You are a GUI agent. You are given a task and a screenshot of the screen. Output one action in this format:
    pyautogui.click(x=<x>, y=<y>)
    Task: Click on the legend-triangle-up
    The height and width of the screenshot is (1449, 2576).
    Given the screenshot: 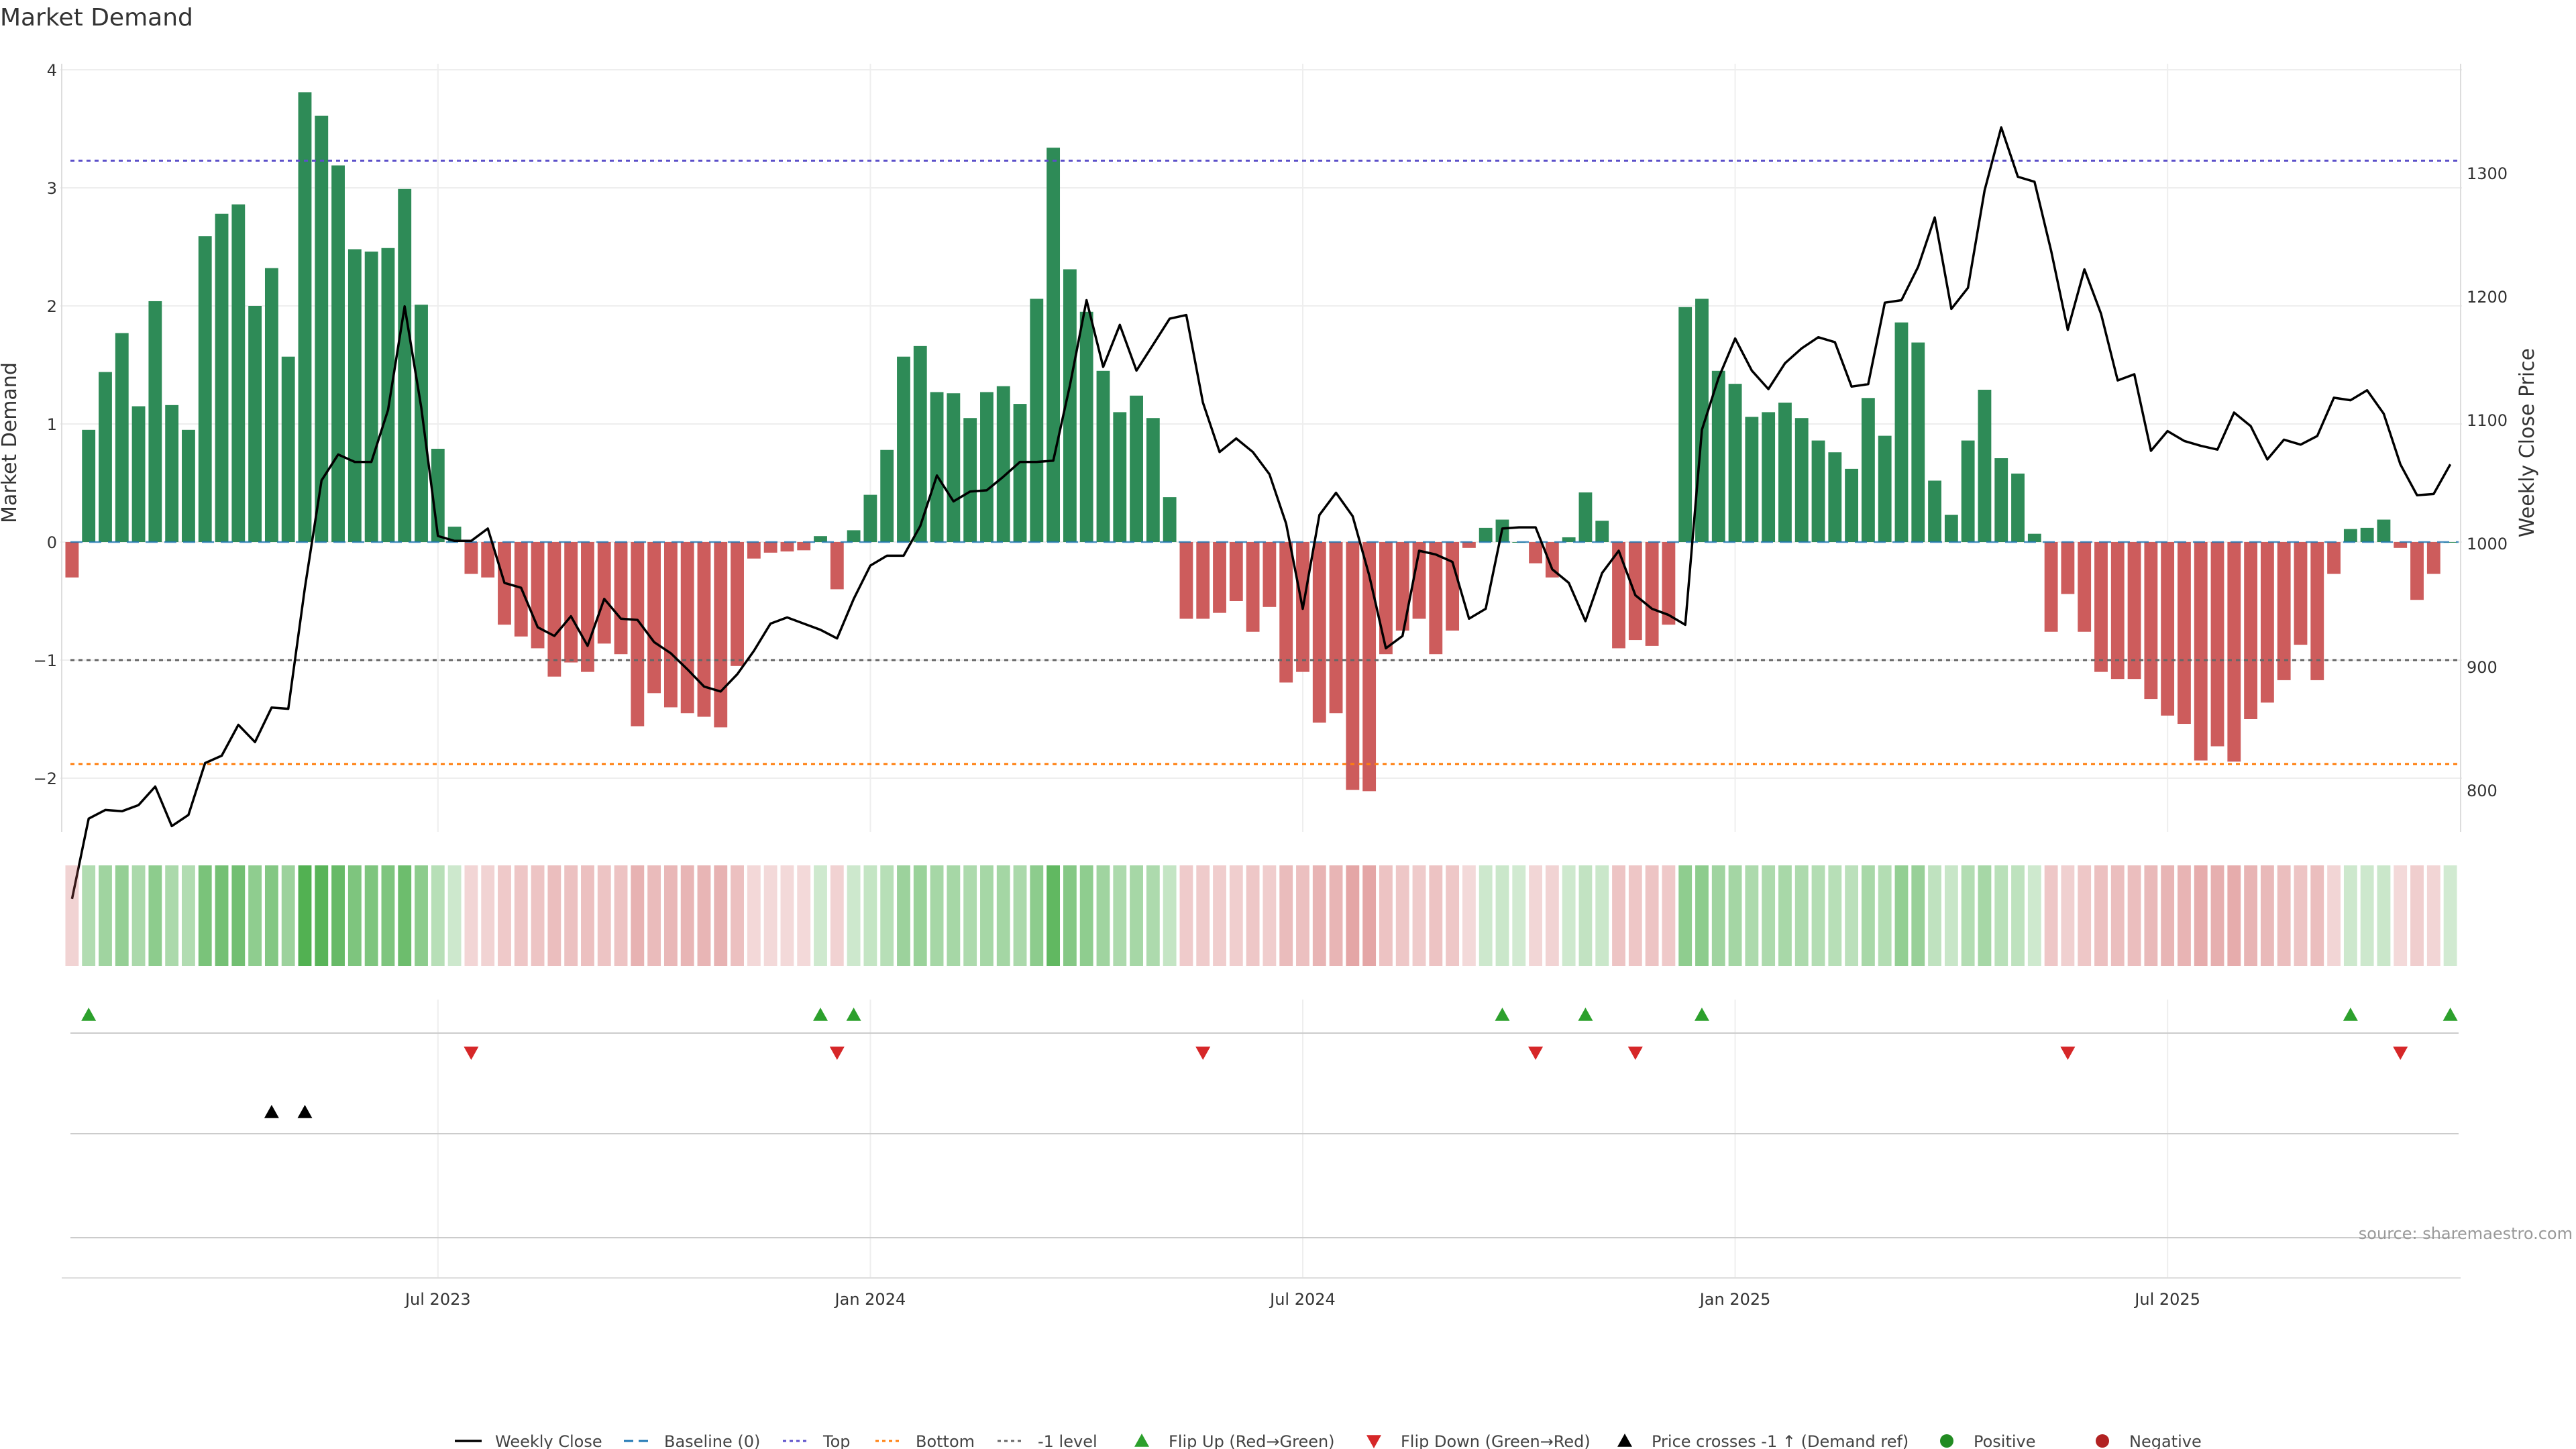 What is the action you would take?
    pyautogui.click(x=1624, y=1440)
    